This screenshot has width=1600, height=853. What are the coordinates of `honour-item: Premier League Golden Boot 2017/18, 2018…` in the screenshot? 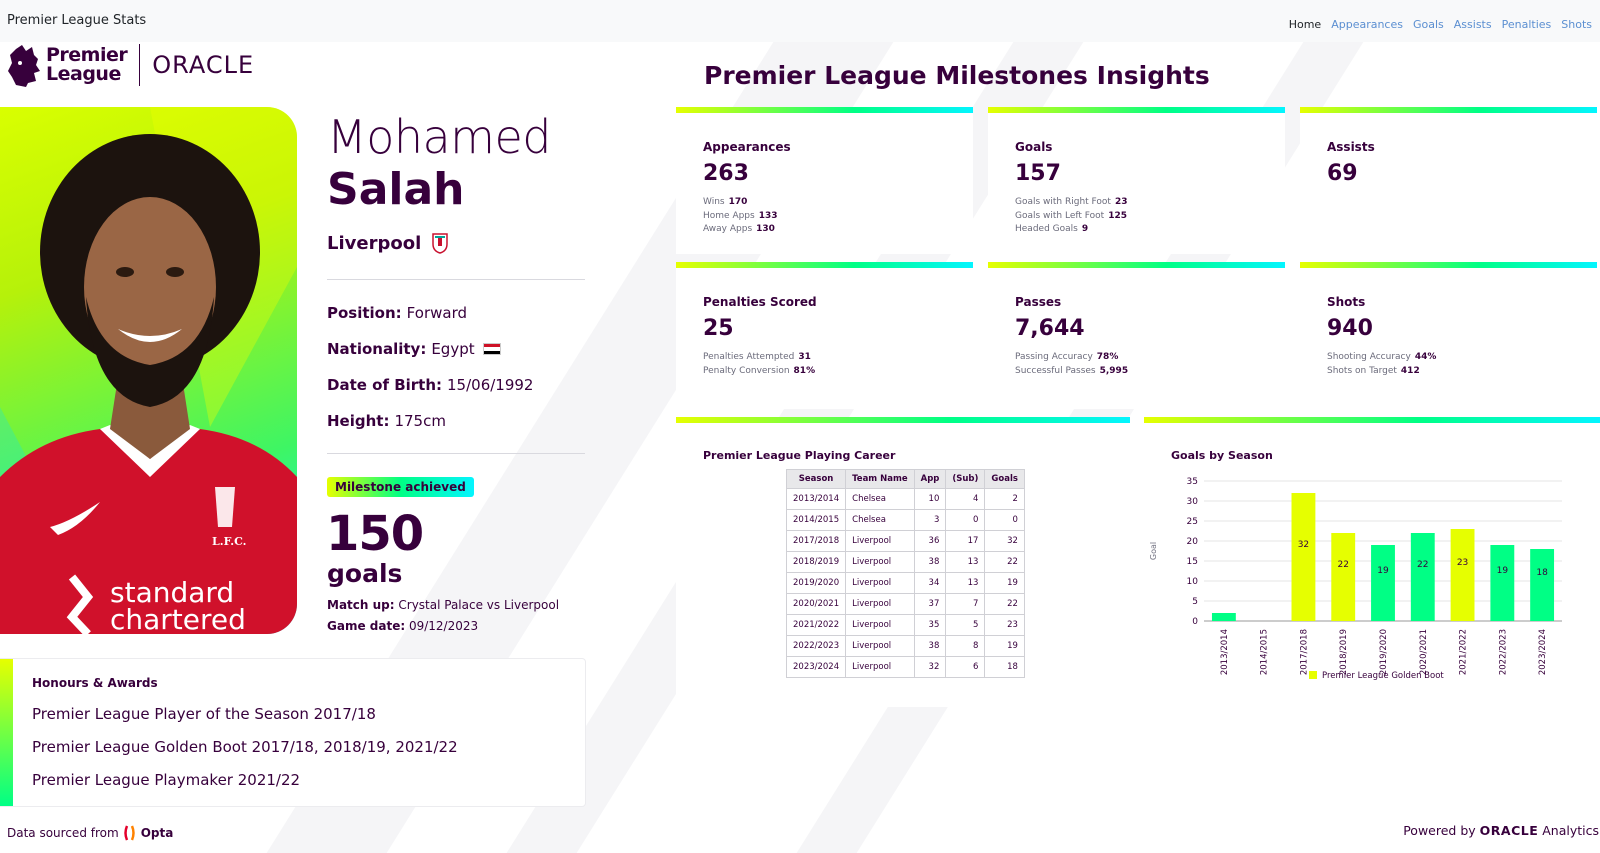 It's located at (245, 747).